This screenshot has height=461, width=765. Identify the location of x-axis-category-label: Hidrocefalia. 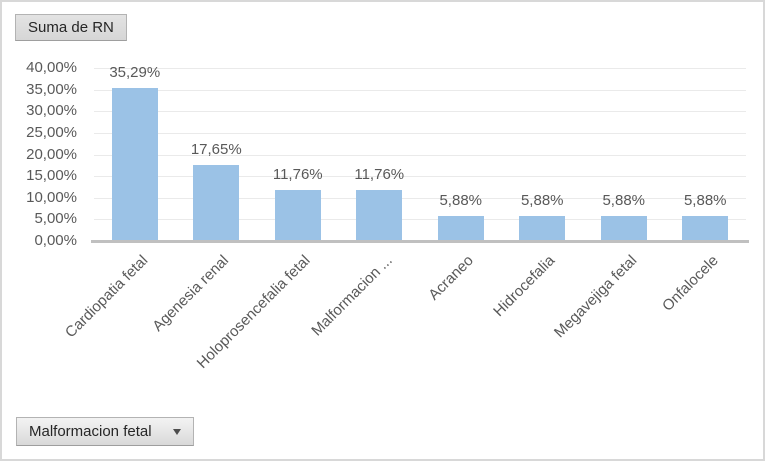
(524, 286).